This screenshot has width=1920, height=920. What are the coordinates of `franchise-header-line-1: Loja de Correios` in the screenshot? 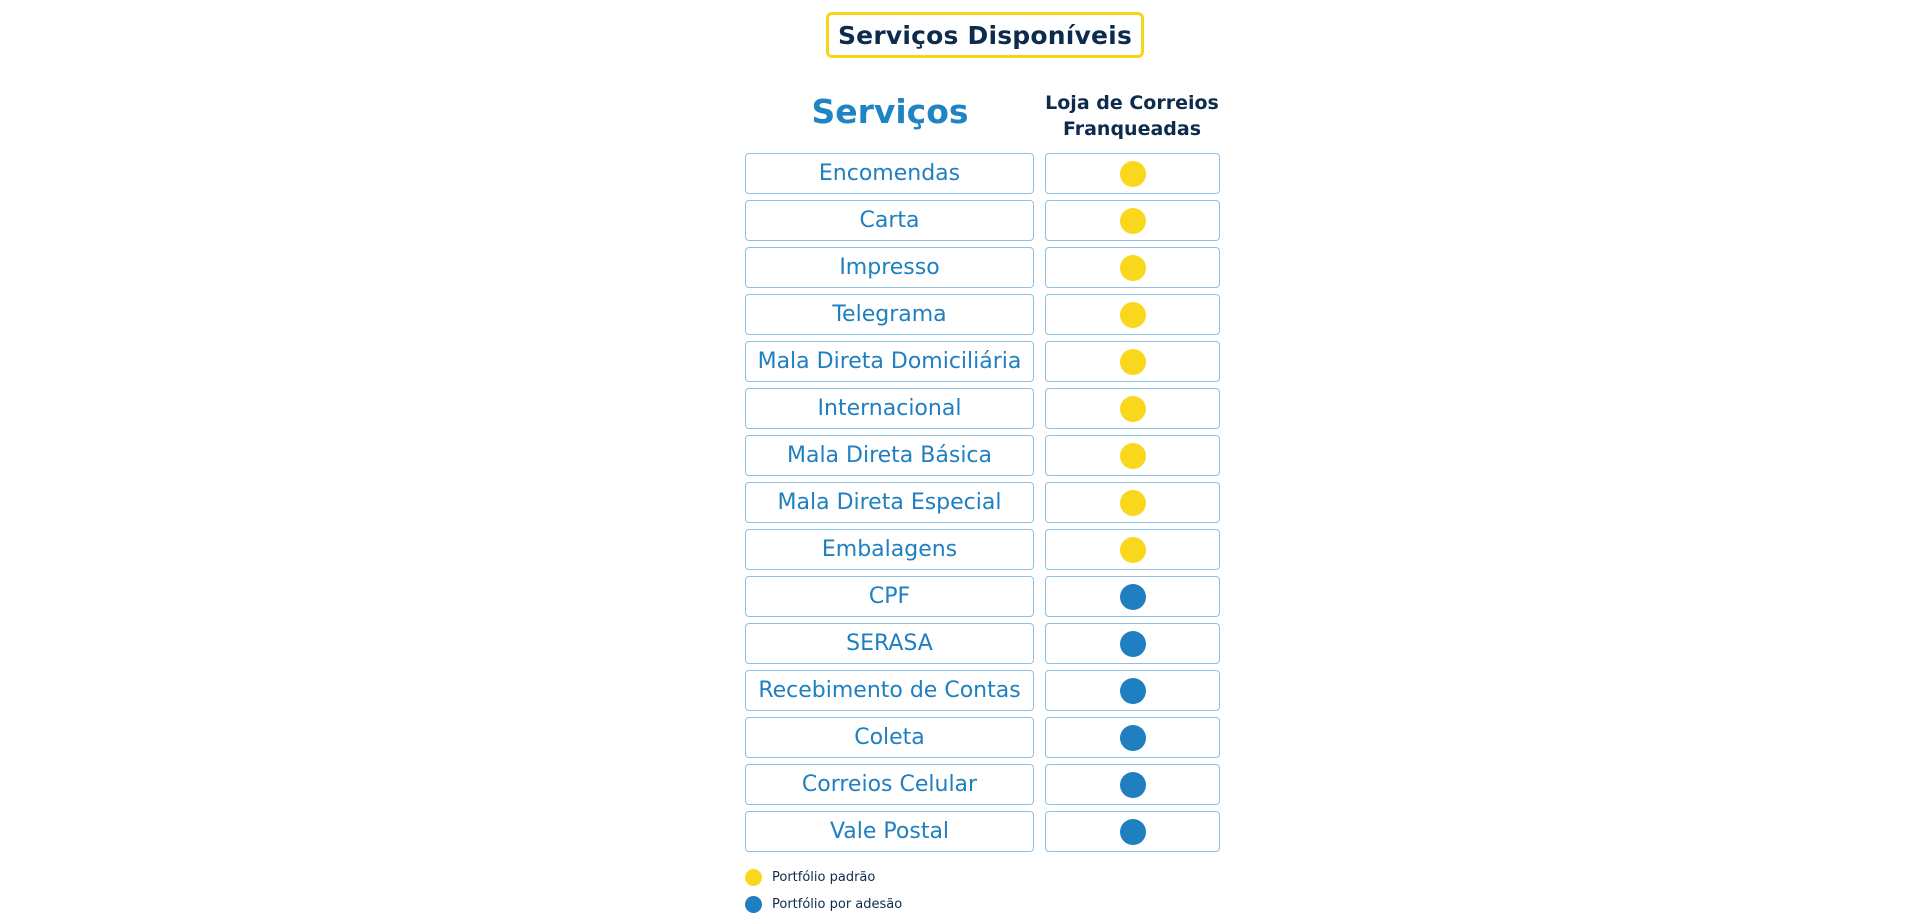 It's located at (1132, 103).